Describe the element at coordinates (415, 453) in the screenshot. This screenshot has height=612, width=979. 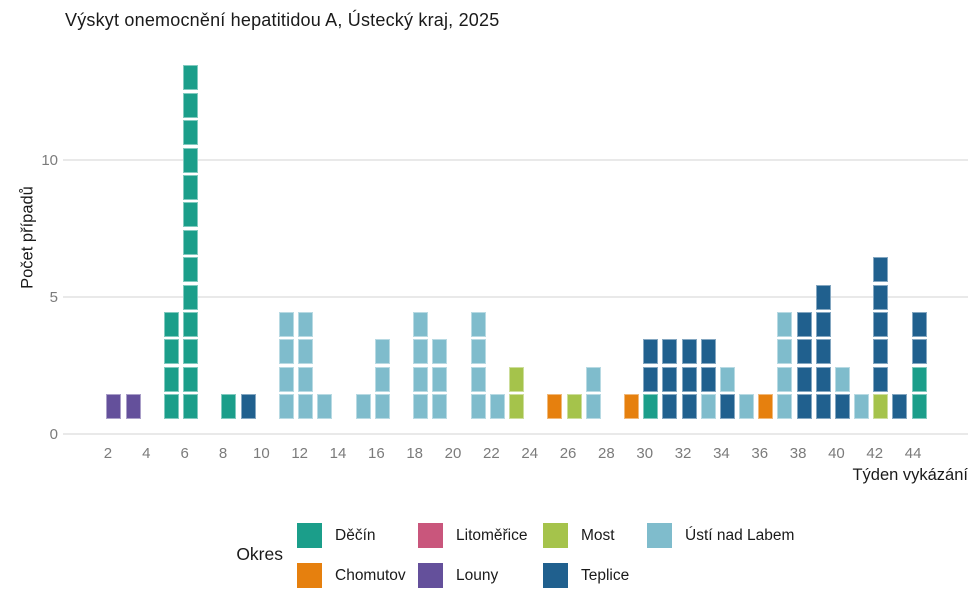
I see `x-tick-label: 18` at that location.